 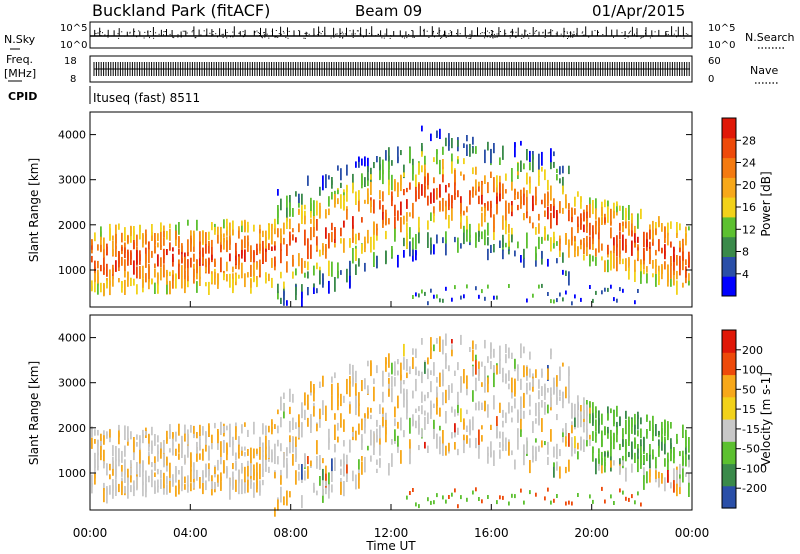 What do you see at coordinates (749, 163) in the screenshot?
I see `colorbar-tick-label: 24` at bounding box center [749, 163].